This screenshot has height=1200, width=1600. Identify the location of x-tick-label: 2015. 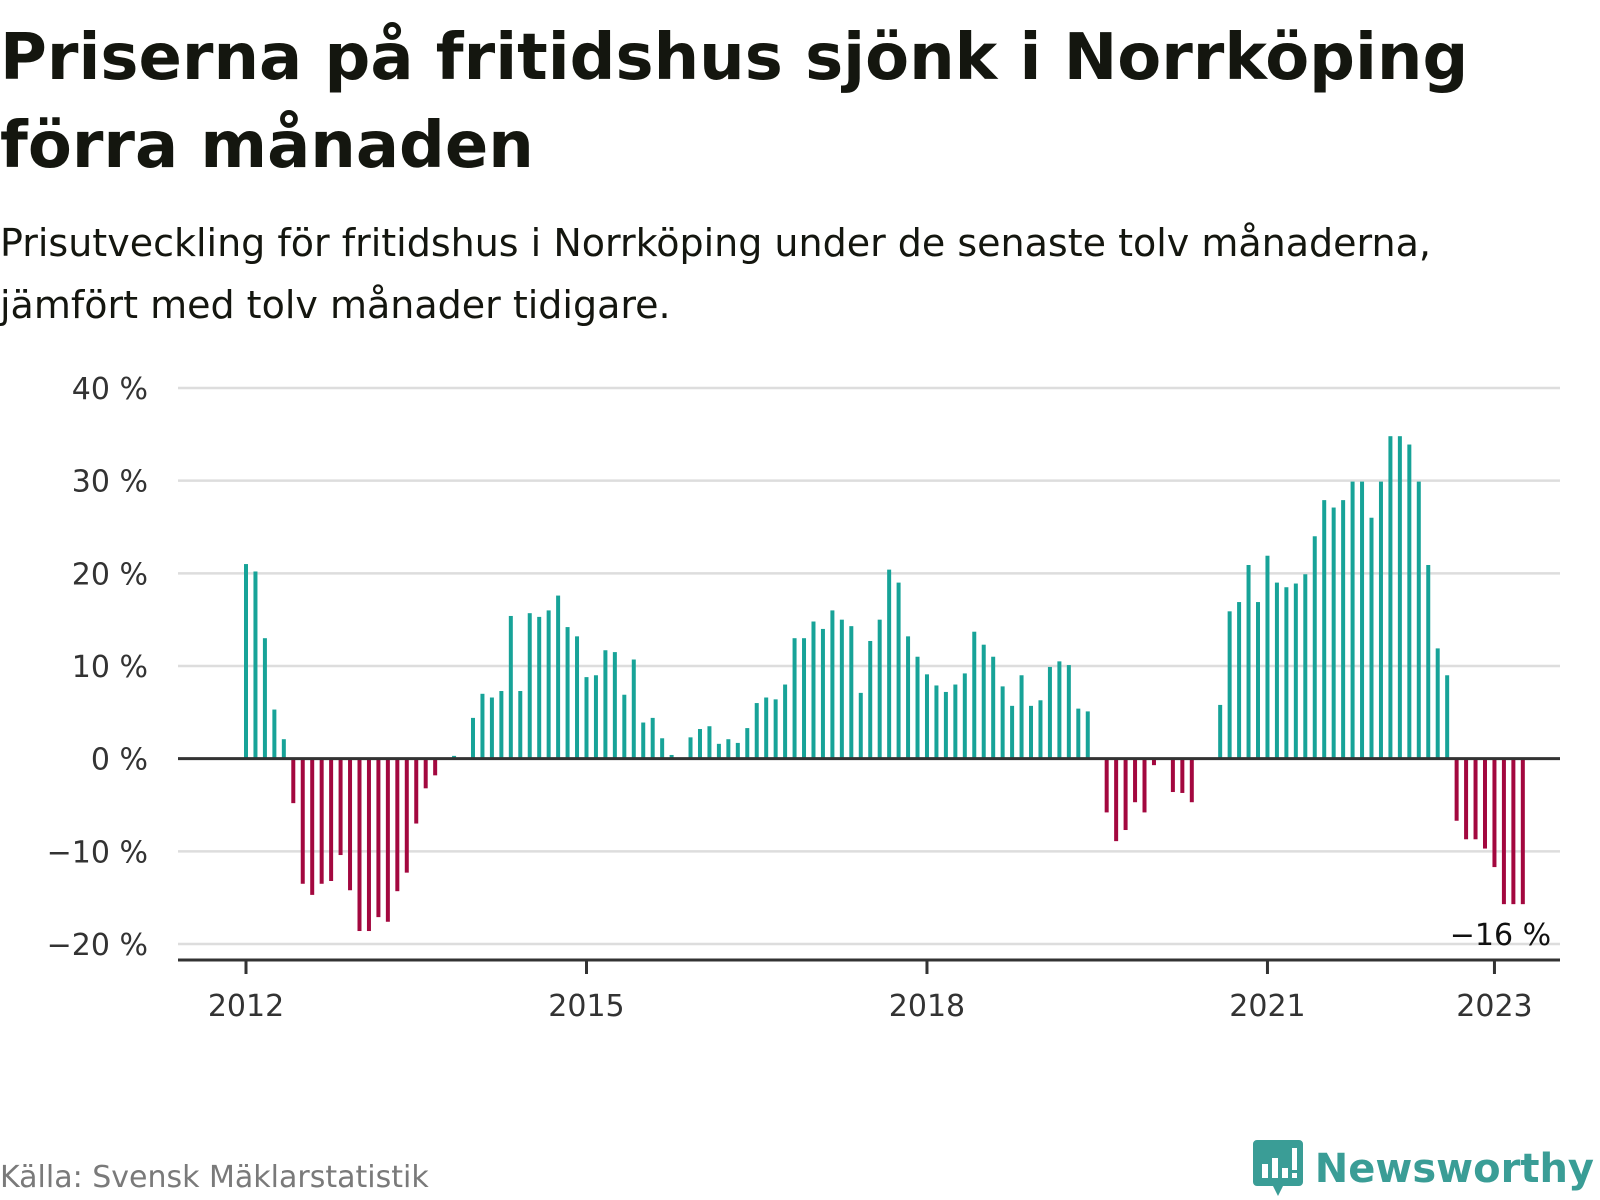
(586, 1004).